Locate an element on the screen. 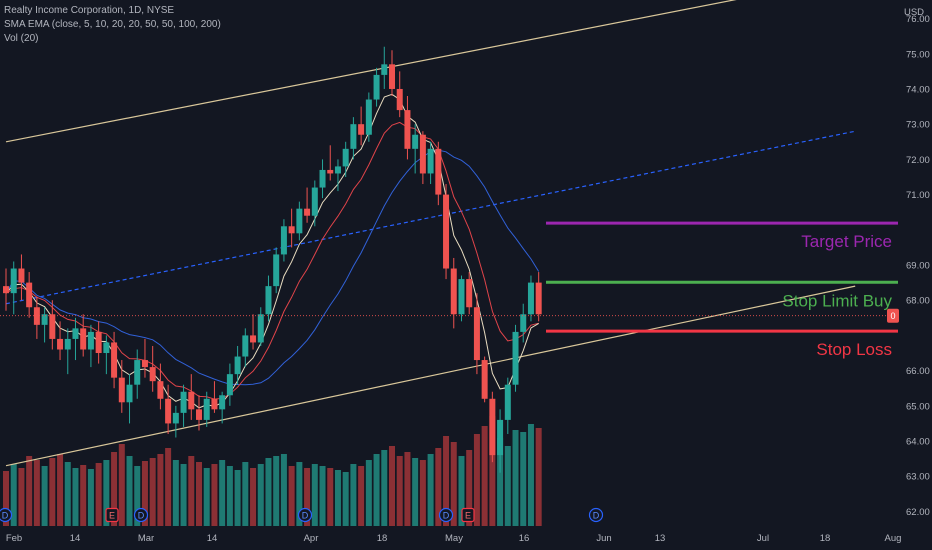  price-tick: 62.00 is located at coordinates (918, 512).